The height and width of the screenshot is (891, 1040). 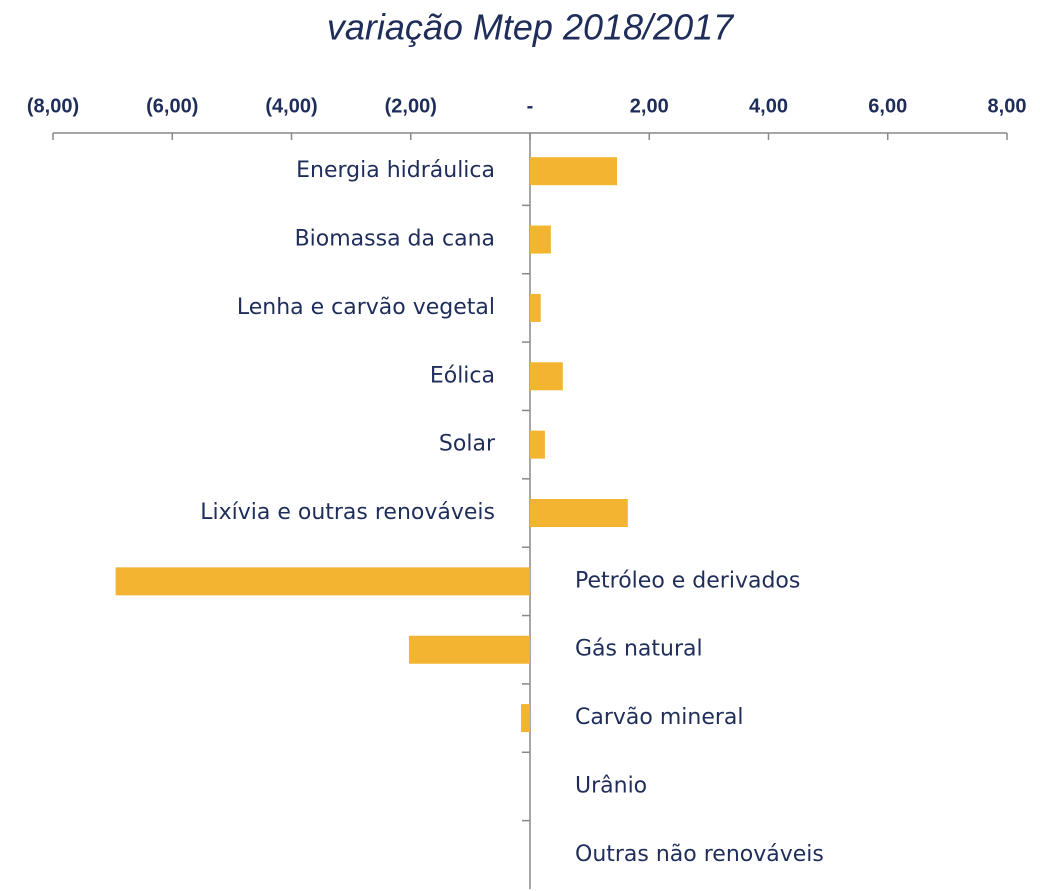 What do you see at coordinates (768, 106) in the screenshot?
I see `x-tick-label: 4,00` at bounding box center [768, 106].